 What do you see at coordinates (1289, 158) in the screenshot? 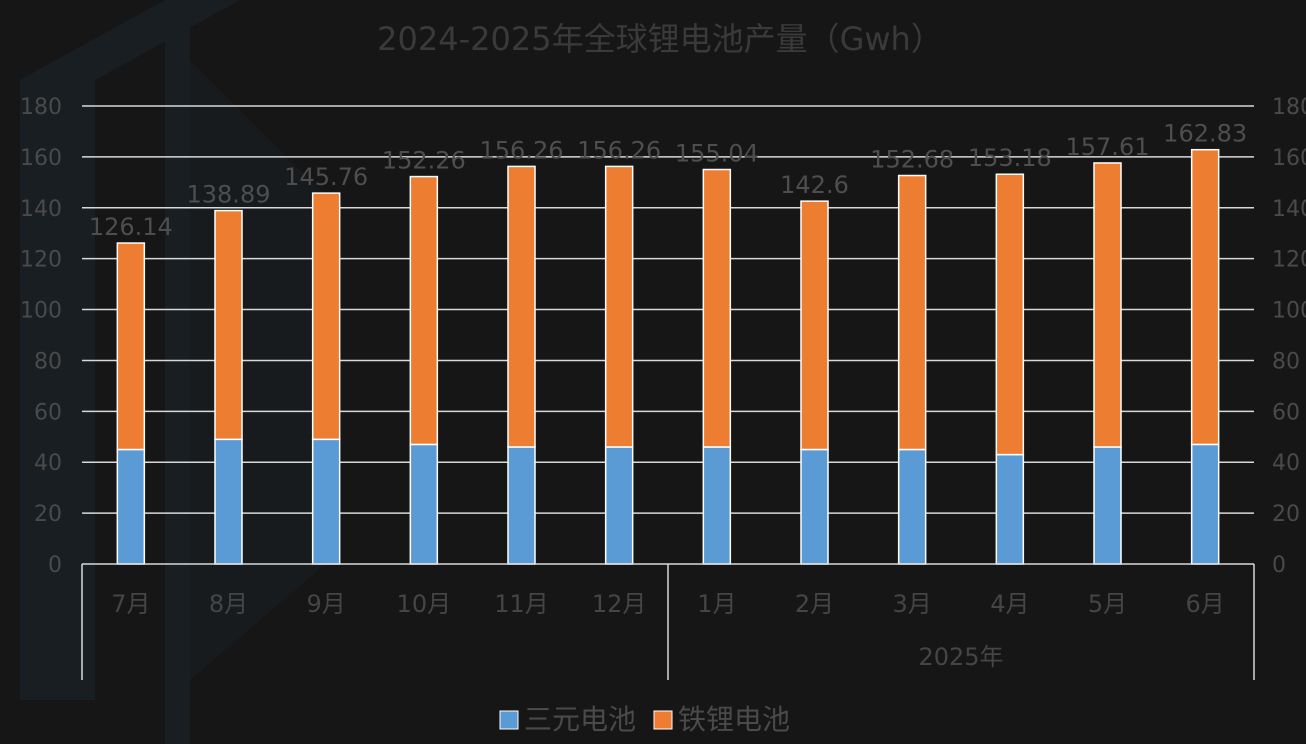
I see `y2-tick-label: 160` at bounding box center [1289, 158].